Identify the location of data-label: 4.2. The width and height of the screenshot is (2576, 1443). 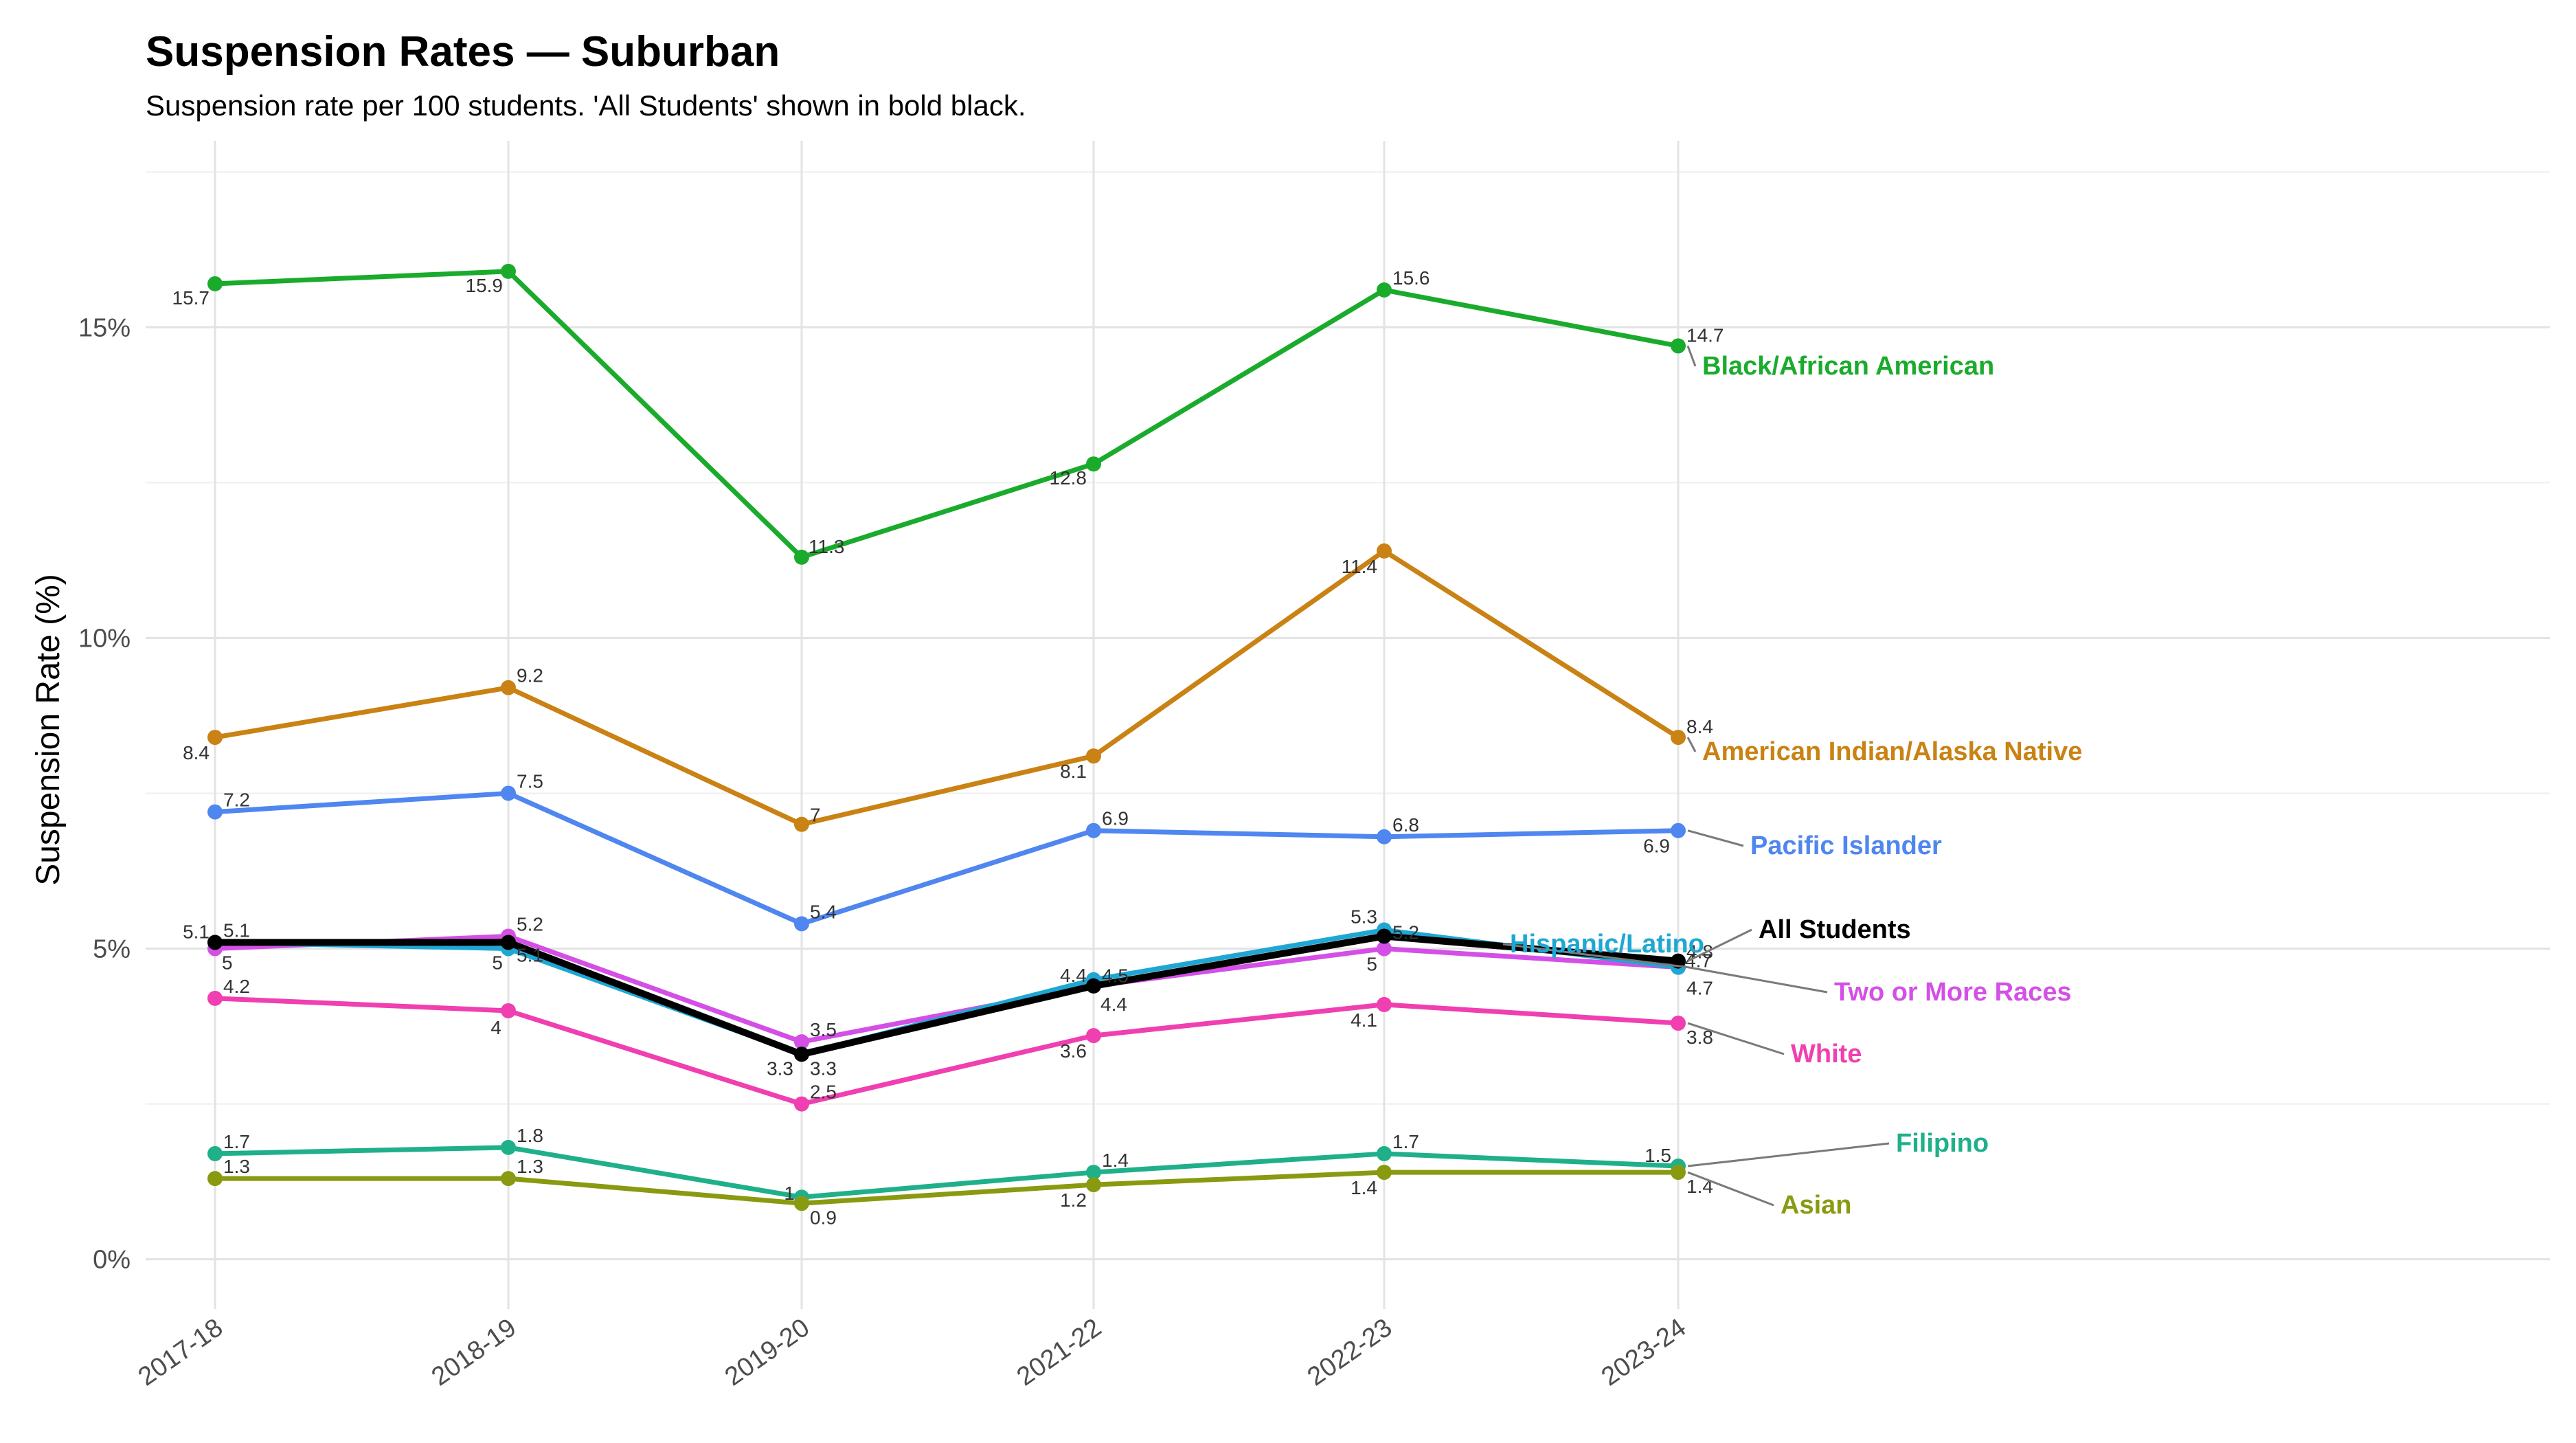
(236, 986).